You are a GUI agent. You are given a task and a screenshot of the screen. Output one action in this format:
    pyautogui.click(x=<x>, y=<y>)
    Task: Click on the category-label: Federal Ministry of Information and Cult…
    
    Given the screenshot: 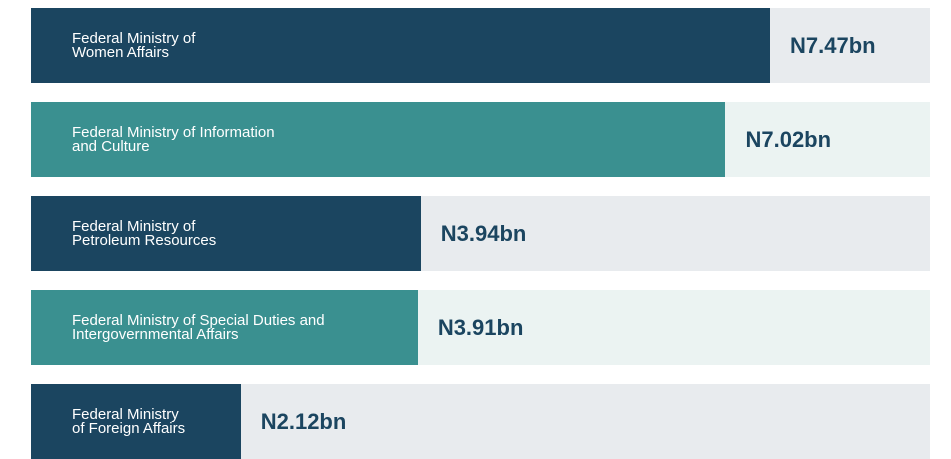 What is the action you would take?
    pyautogui.click(x=173, y=139)
    